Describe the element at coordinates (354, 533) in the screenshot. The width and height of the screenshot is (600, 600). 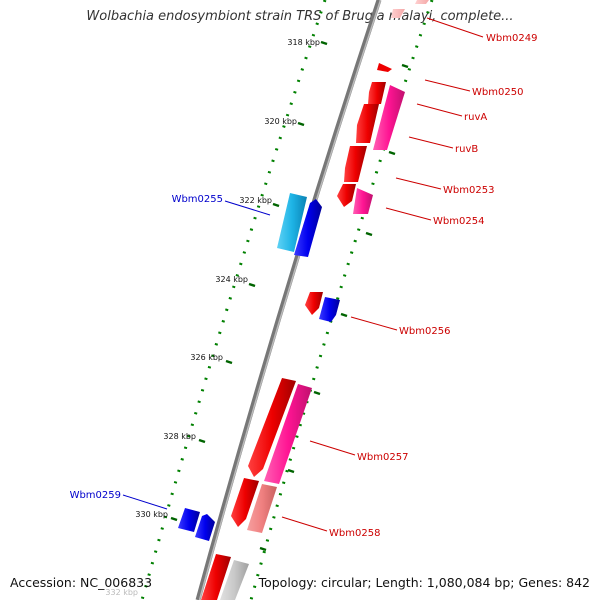
I see `gene-label-wbm0258: Wbm0258` at that location.